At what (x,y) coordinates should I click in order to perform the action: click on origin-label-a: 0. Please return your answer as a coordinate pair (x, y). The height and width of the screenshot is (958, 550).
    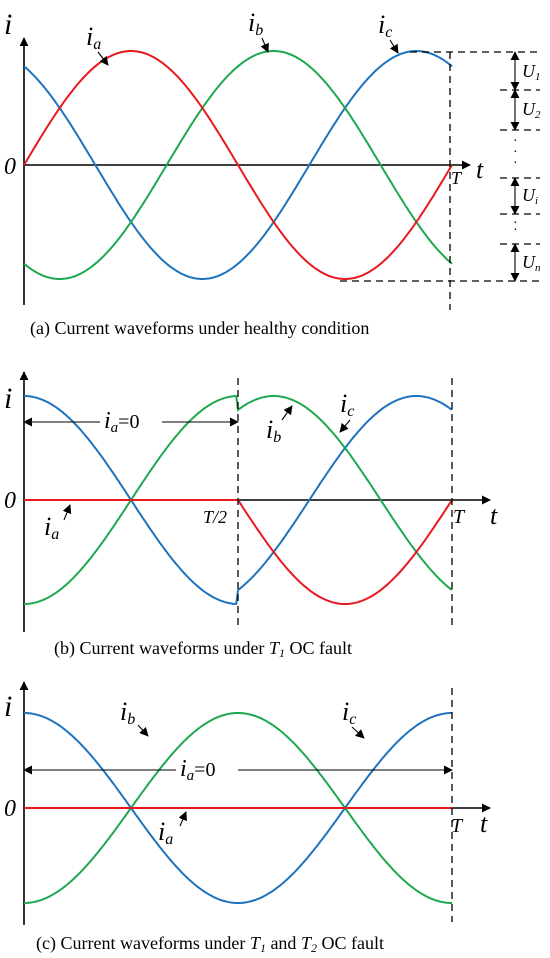
    Looking at the image, I should click on (10, 167).